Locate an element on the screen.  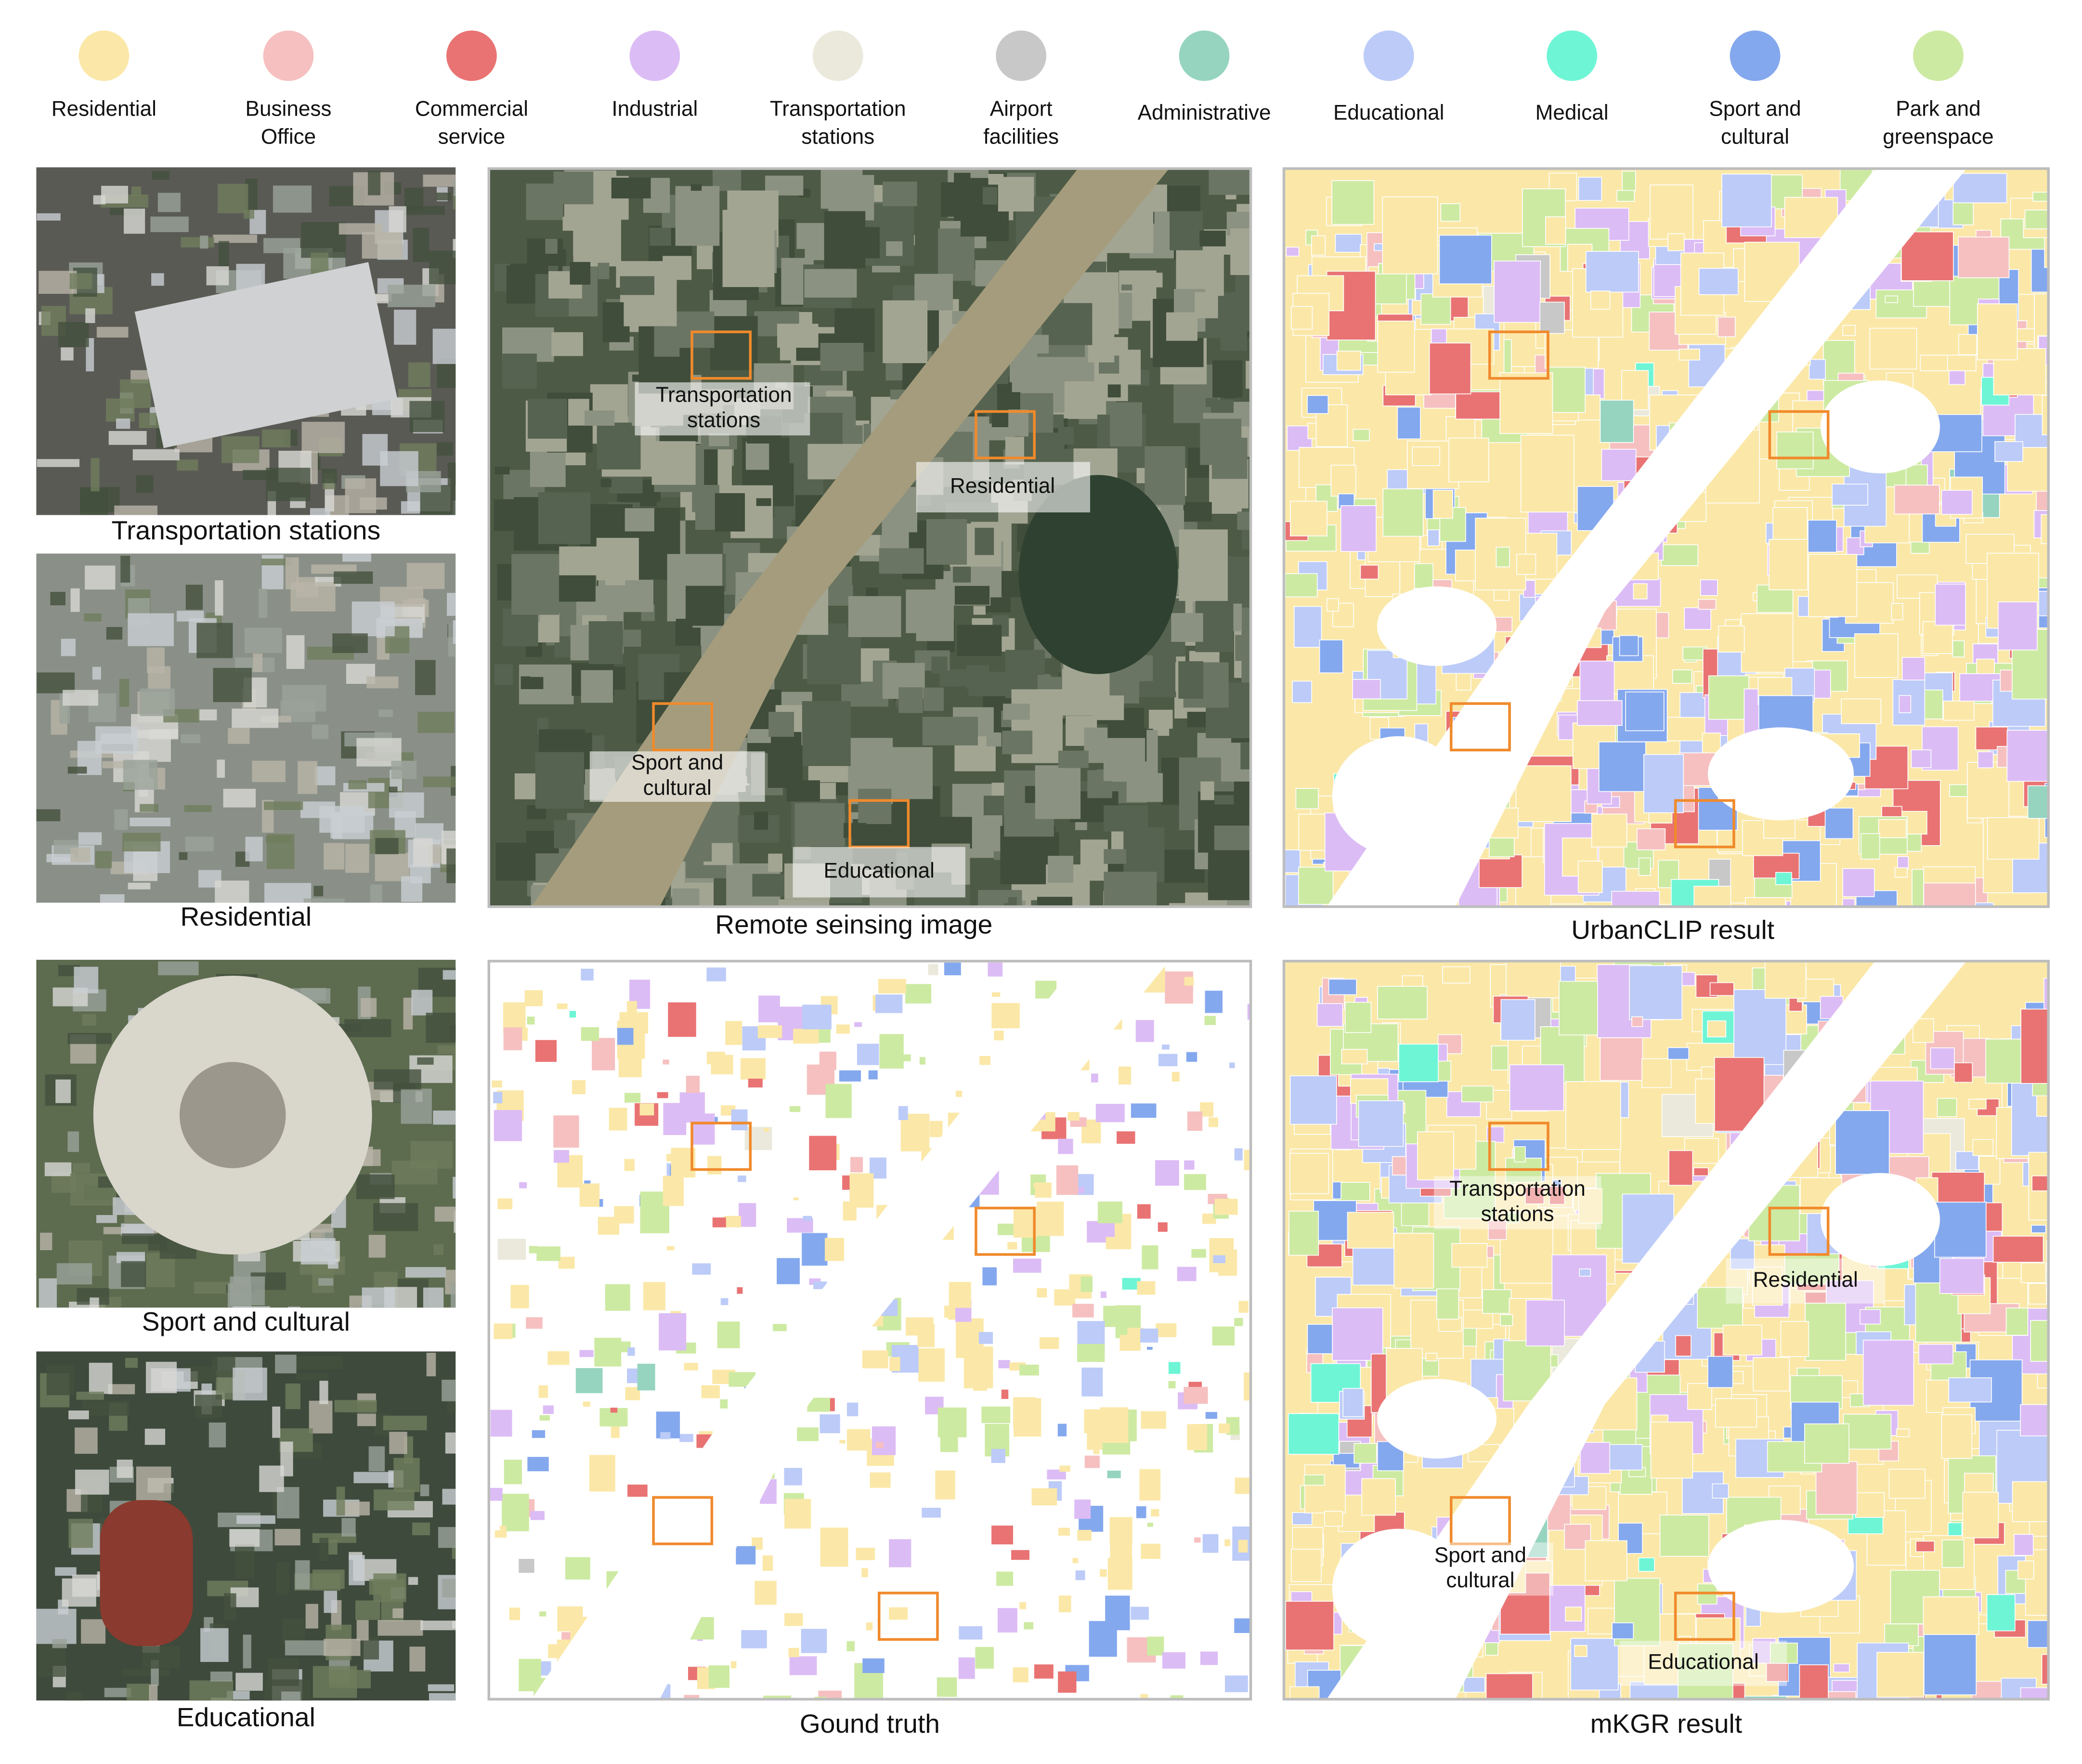
river is located at coordinates (1647, 1330).